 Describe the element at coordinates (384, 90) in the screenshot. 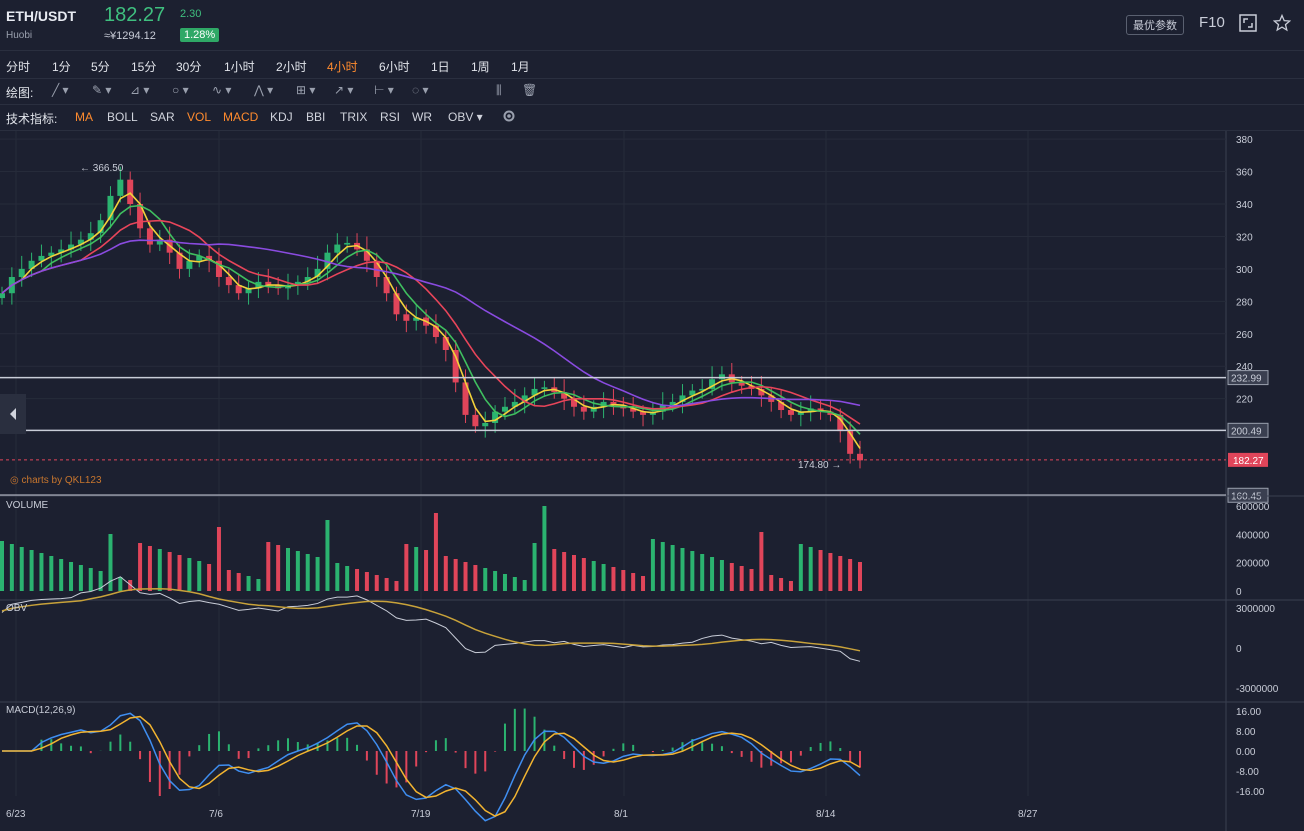

I see `measure-tool-icon: ⊢ ▾` at that location.